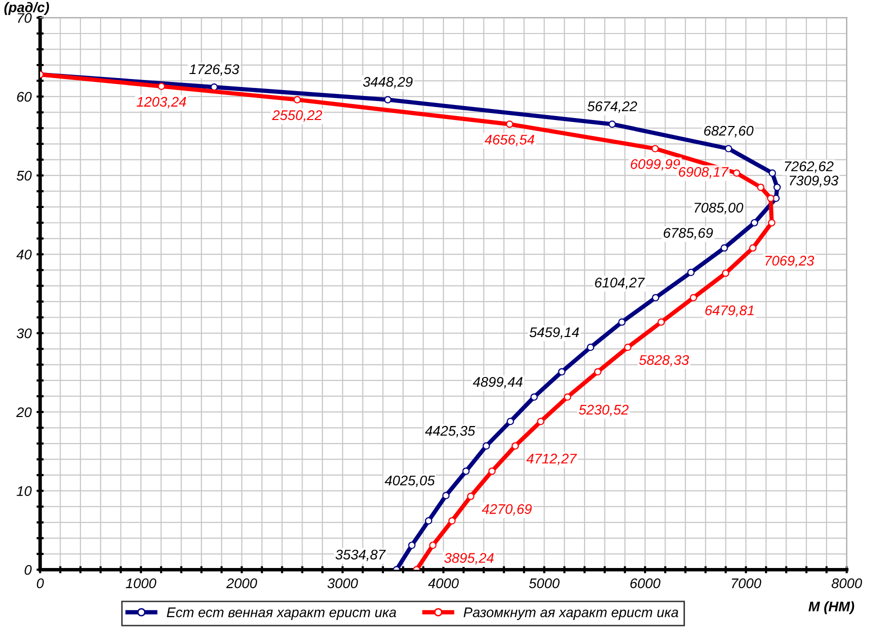 The height and width of the screenshot is (633, 872). What do you see at coordinates (831, 607) in the screenshot?
I see `x-axis-title: M (НМ)` at bounding box center [831, 607].